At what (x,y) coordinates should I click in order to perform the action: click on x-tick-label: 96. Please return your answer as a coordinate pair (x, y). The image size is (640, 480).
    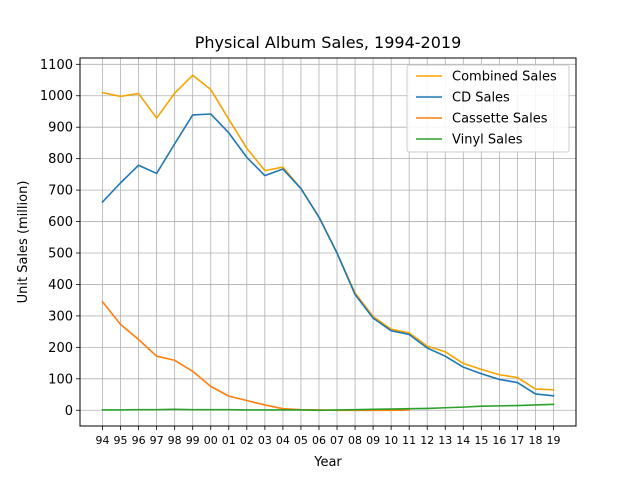
    Looking at the image, I should click on (139, 440).